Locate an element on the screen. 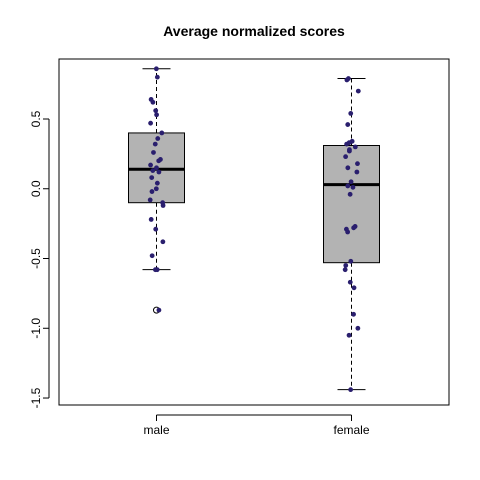 The height and width of the screenshot is (480, 480). y-axis: -1.5 -1.0 -0.5 0.0 0.5 is located at coordinates (39, 259).